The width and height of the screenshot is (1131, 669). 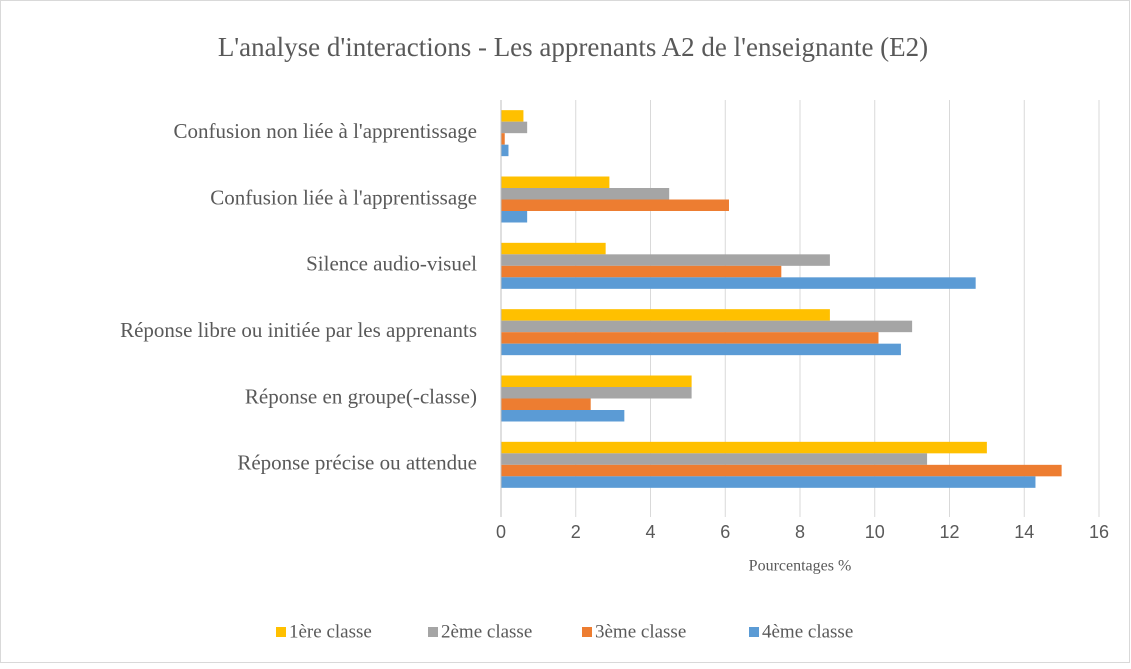 What do you see at coordinates (650, 532) in the screenshot?
I see `x-tick-label: 4` at bounding box center [650, 532].